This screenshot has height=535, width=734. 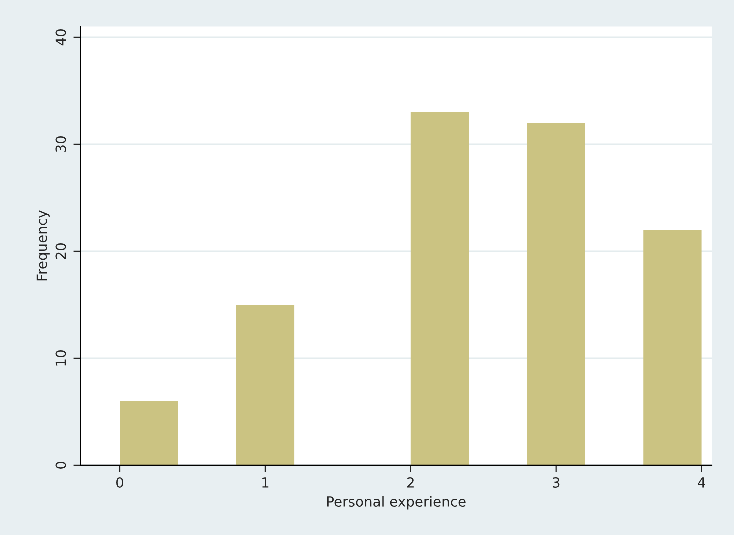 What do you see at coordinates (265, 483) in the screenshot?
I see `x-tick-label: 1` at bounding box center [265, 483].